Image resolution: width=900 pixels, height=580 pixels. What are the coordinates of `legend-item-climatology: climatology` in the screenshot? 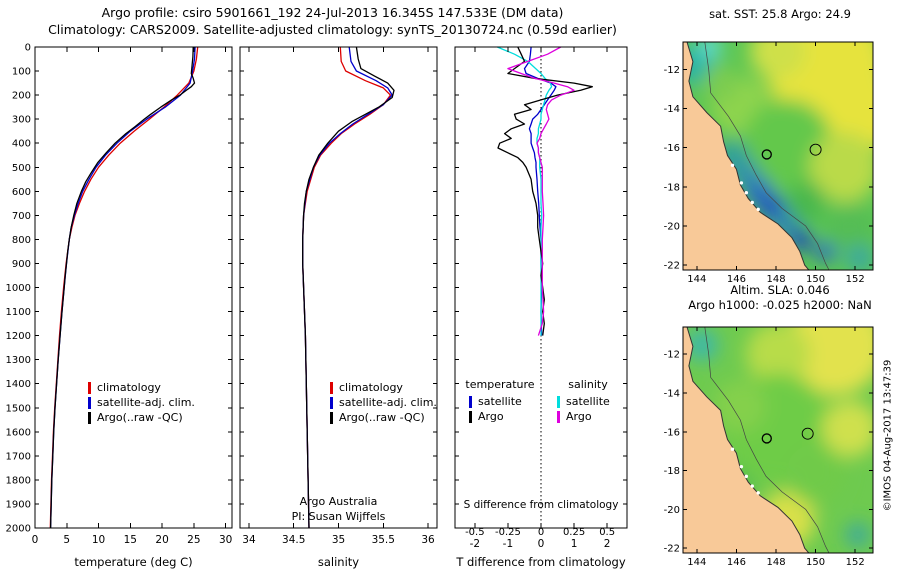 It's located at (141, 387).